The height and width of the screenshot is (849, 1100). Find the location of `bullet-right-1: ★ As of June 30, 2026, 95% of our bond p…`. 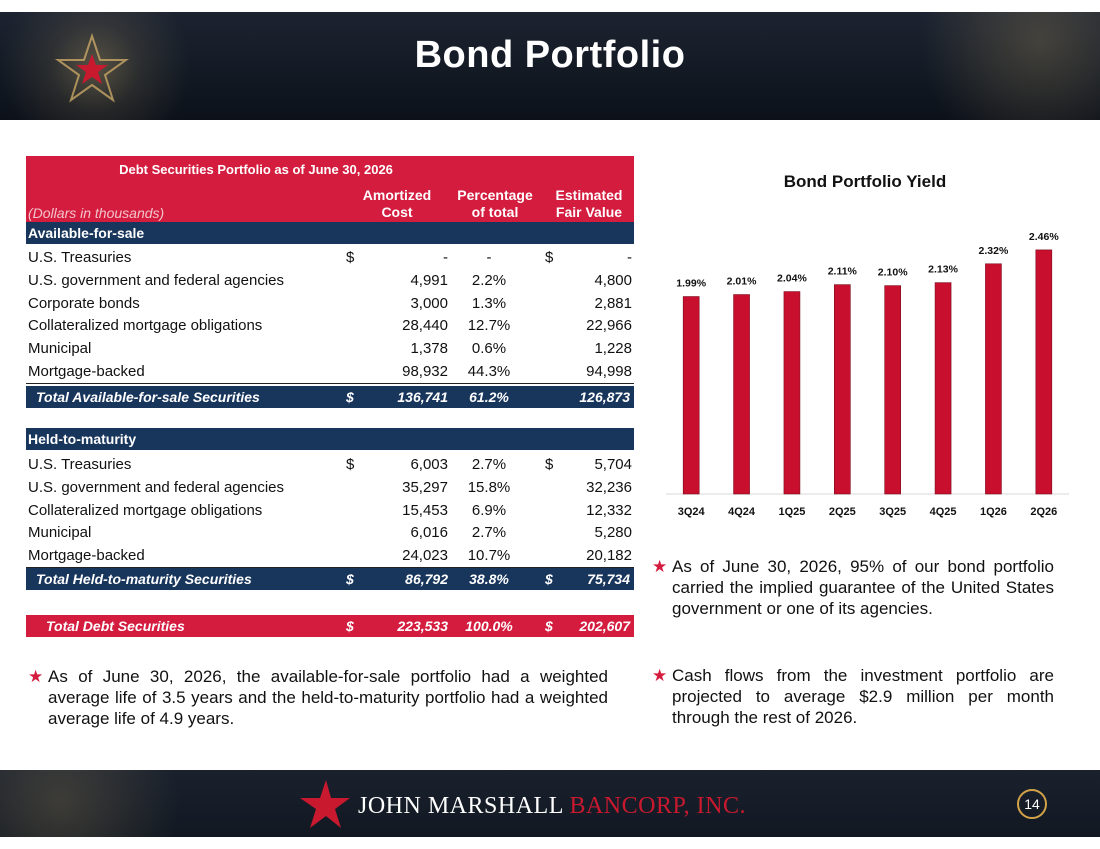

bullet-right-1: ★ As of June 30, 2026, 95% of our bond p… is located at coordinates (853, 600).